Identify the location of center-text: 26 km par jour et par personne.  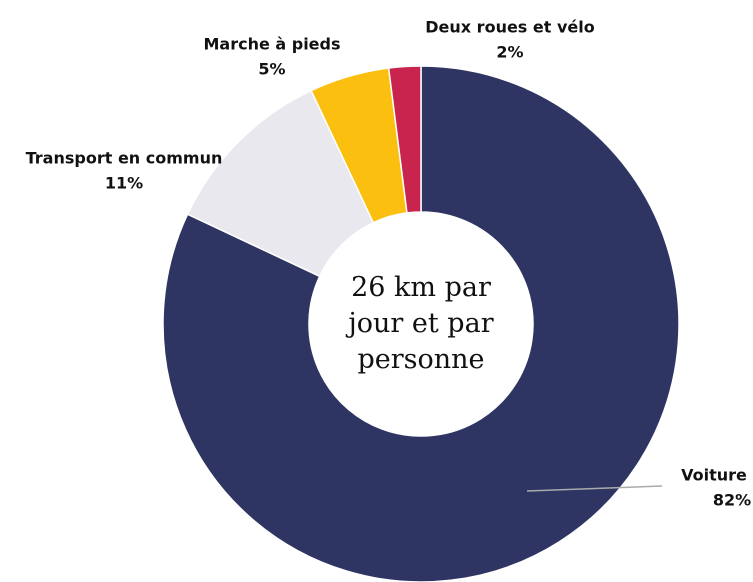
(421, 323).